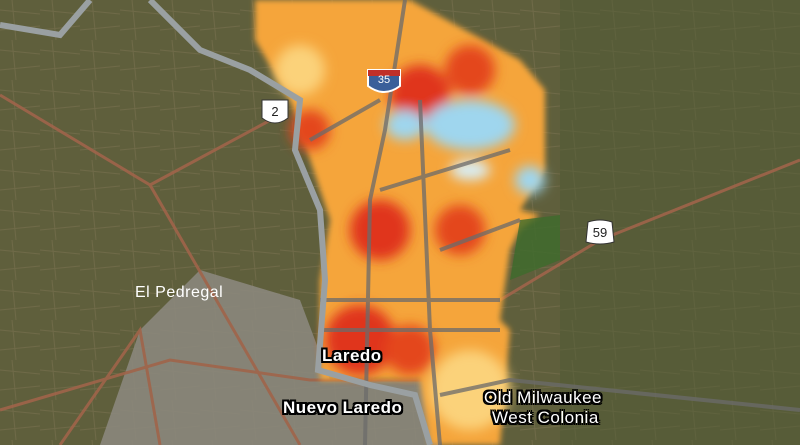 The width and height of the screenshot is (800, 445). Describe the element at coordinates (352, 355) in the screenshot. I see `place-label-laredo: Laredo` at that location.